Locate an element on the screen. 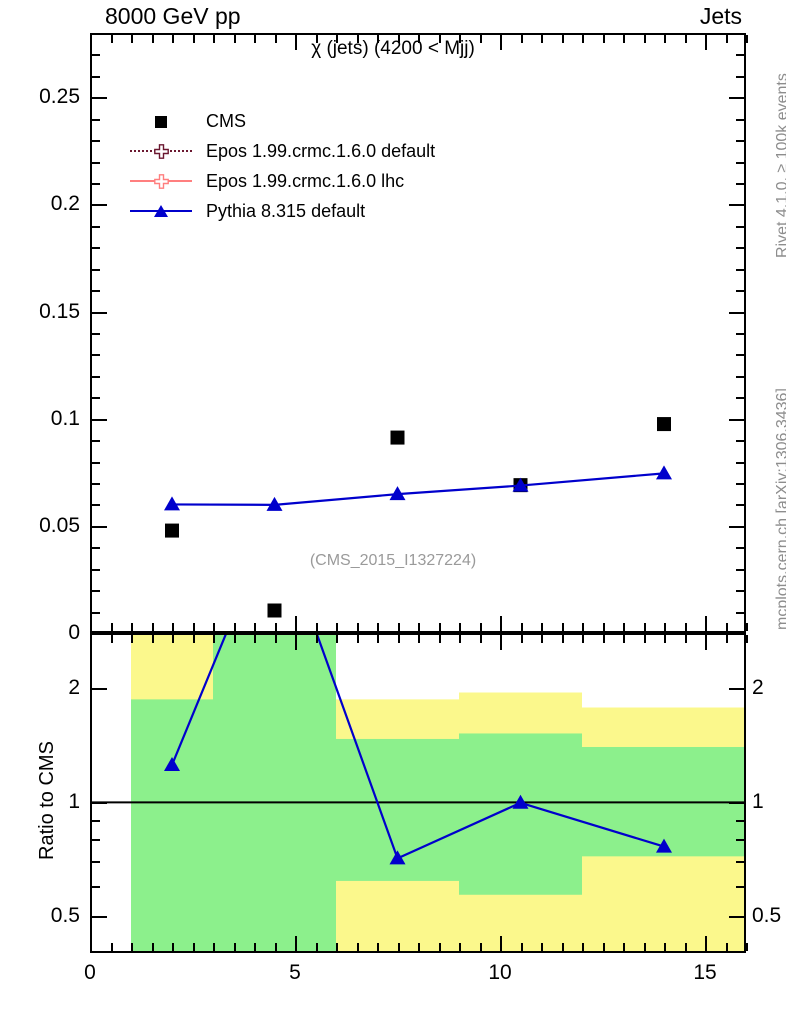 This screenshot has width=786, height=1024. xtick-label: 10 is located at coordinates (500, 972).